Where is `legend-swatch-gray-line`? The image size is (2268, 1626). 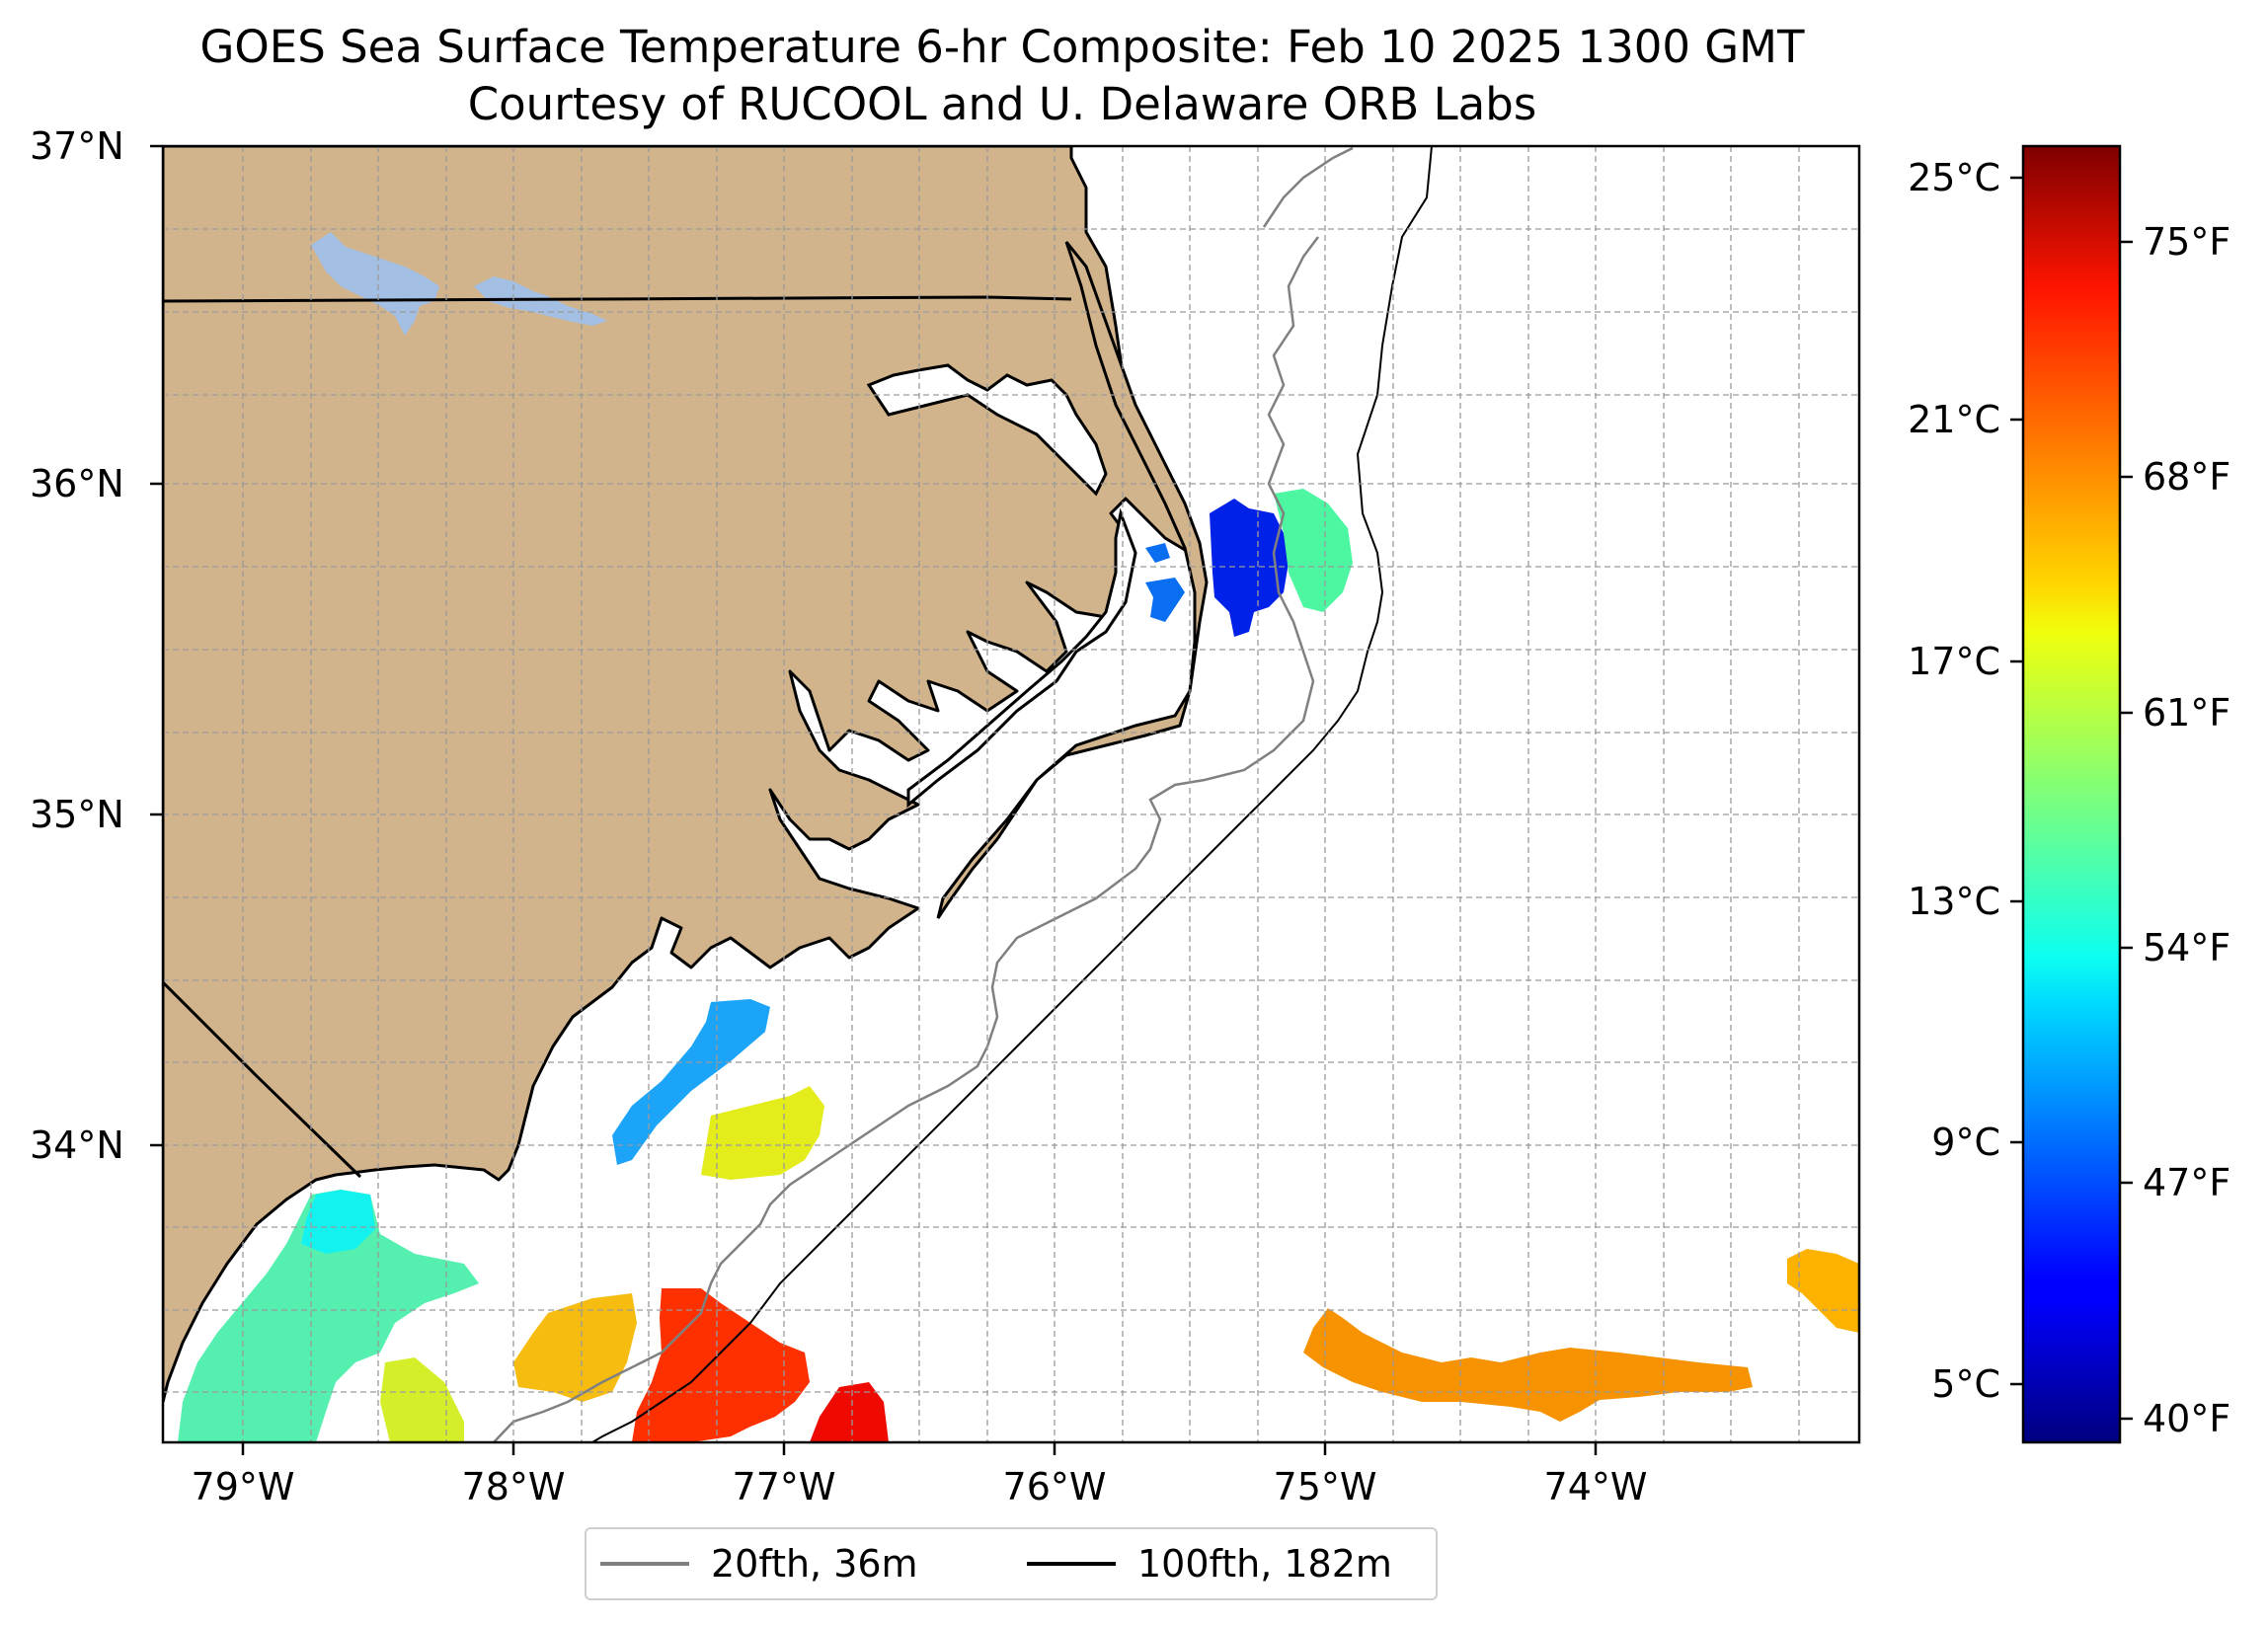 legend-swatch-gray-line is located at coordinates (644, 1564).